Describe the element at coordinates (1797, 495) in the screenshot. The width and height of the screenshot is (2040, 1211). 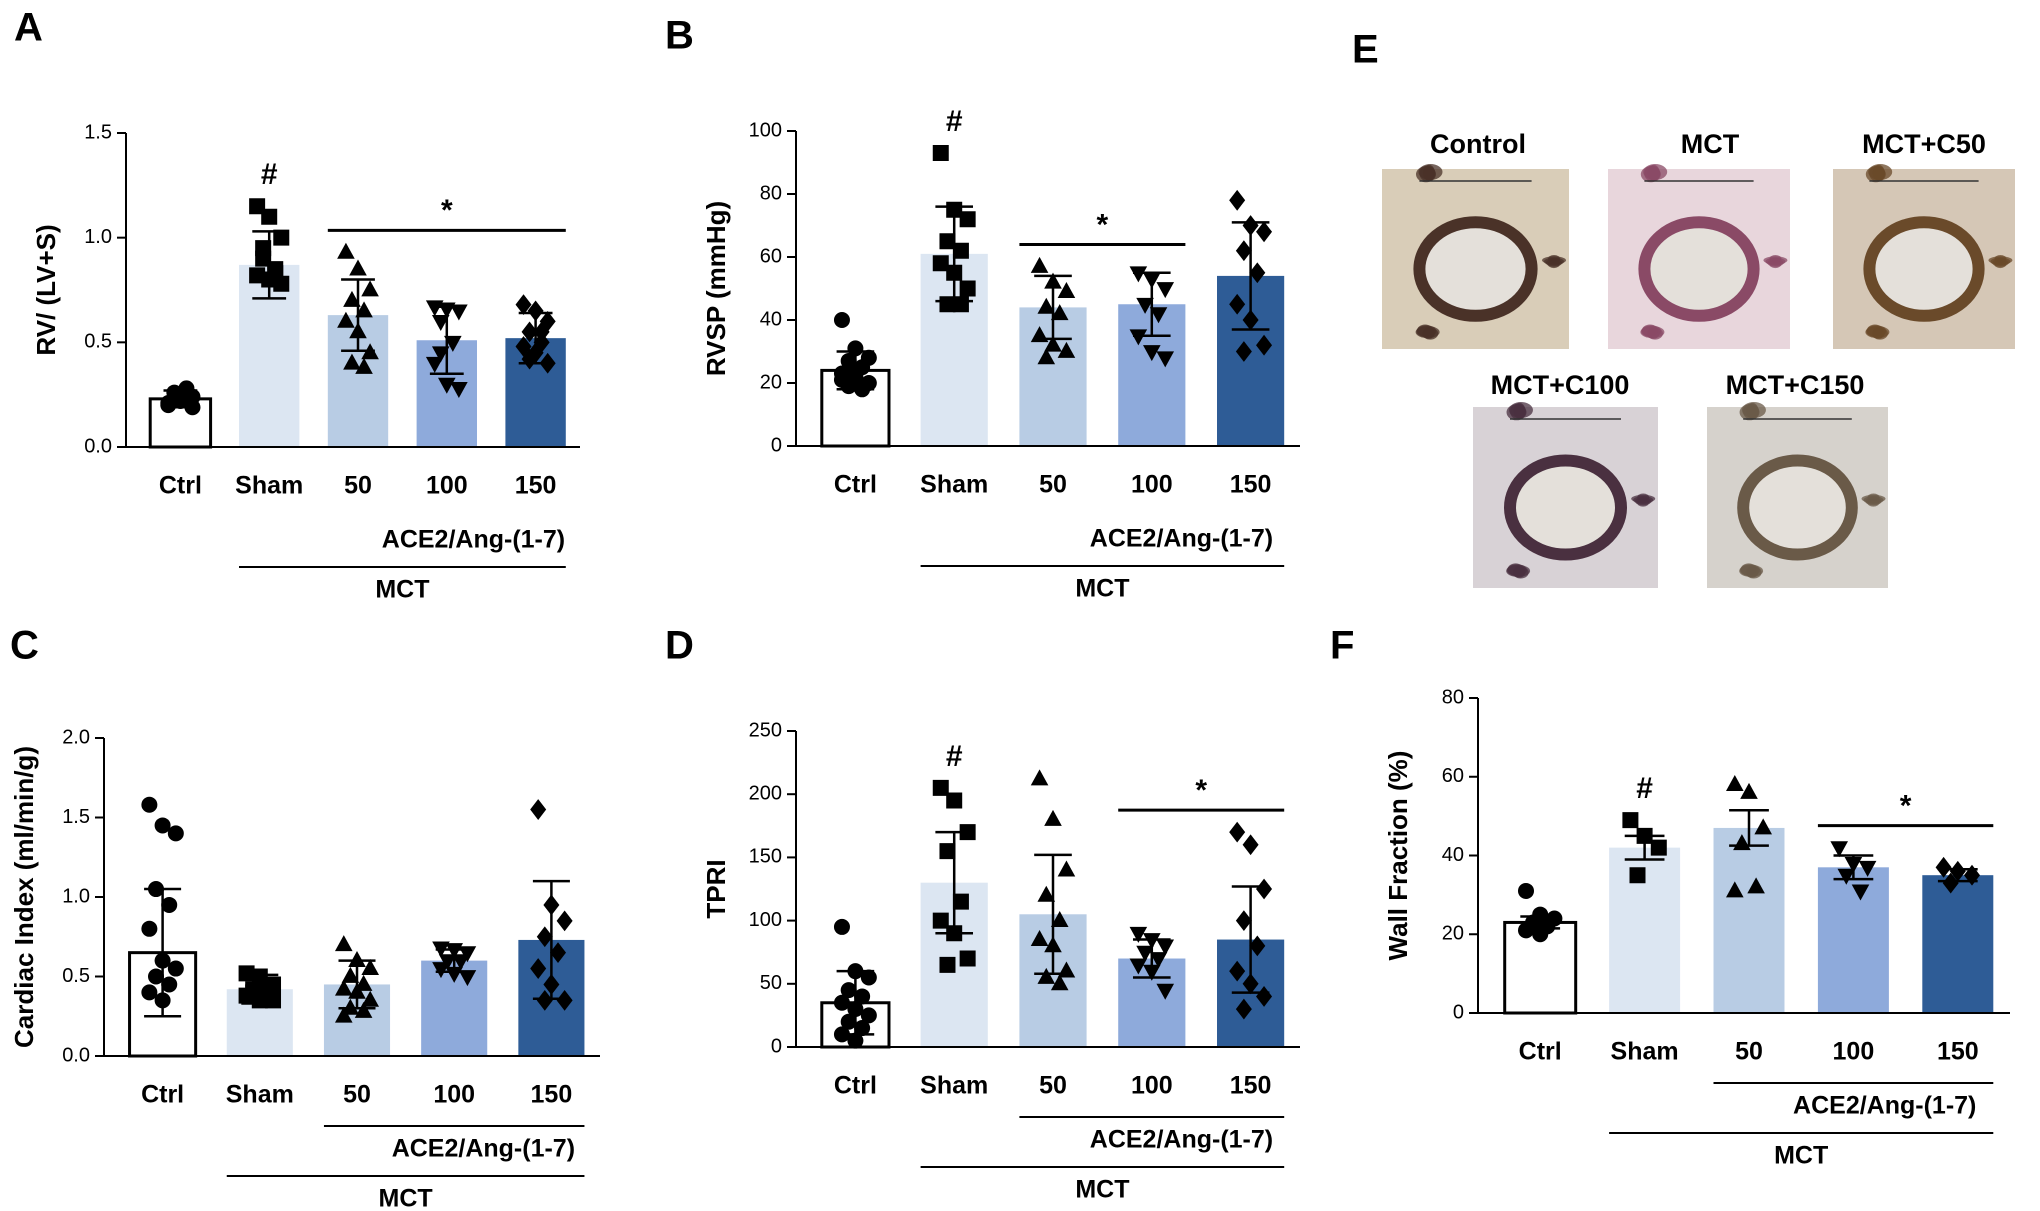
I see `micrograph` at that location.